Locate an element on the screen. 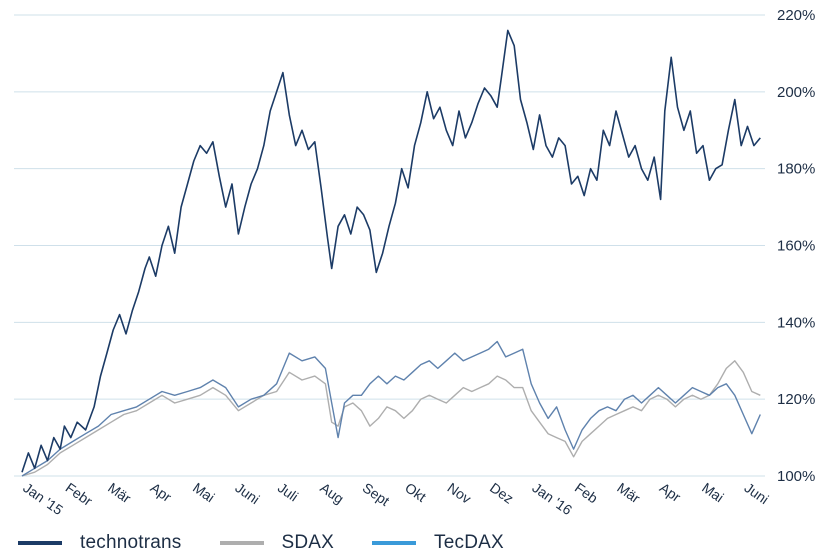 This screenshot has width=828, height=556. legend-item-tecdax: TecDAX is located at coordinates (438, 543).